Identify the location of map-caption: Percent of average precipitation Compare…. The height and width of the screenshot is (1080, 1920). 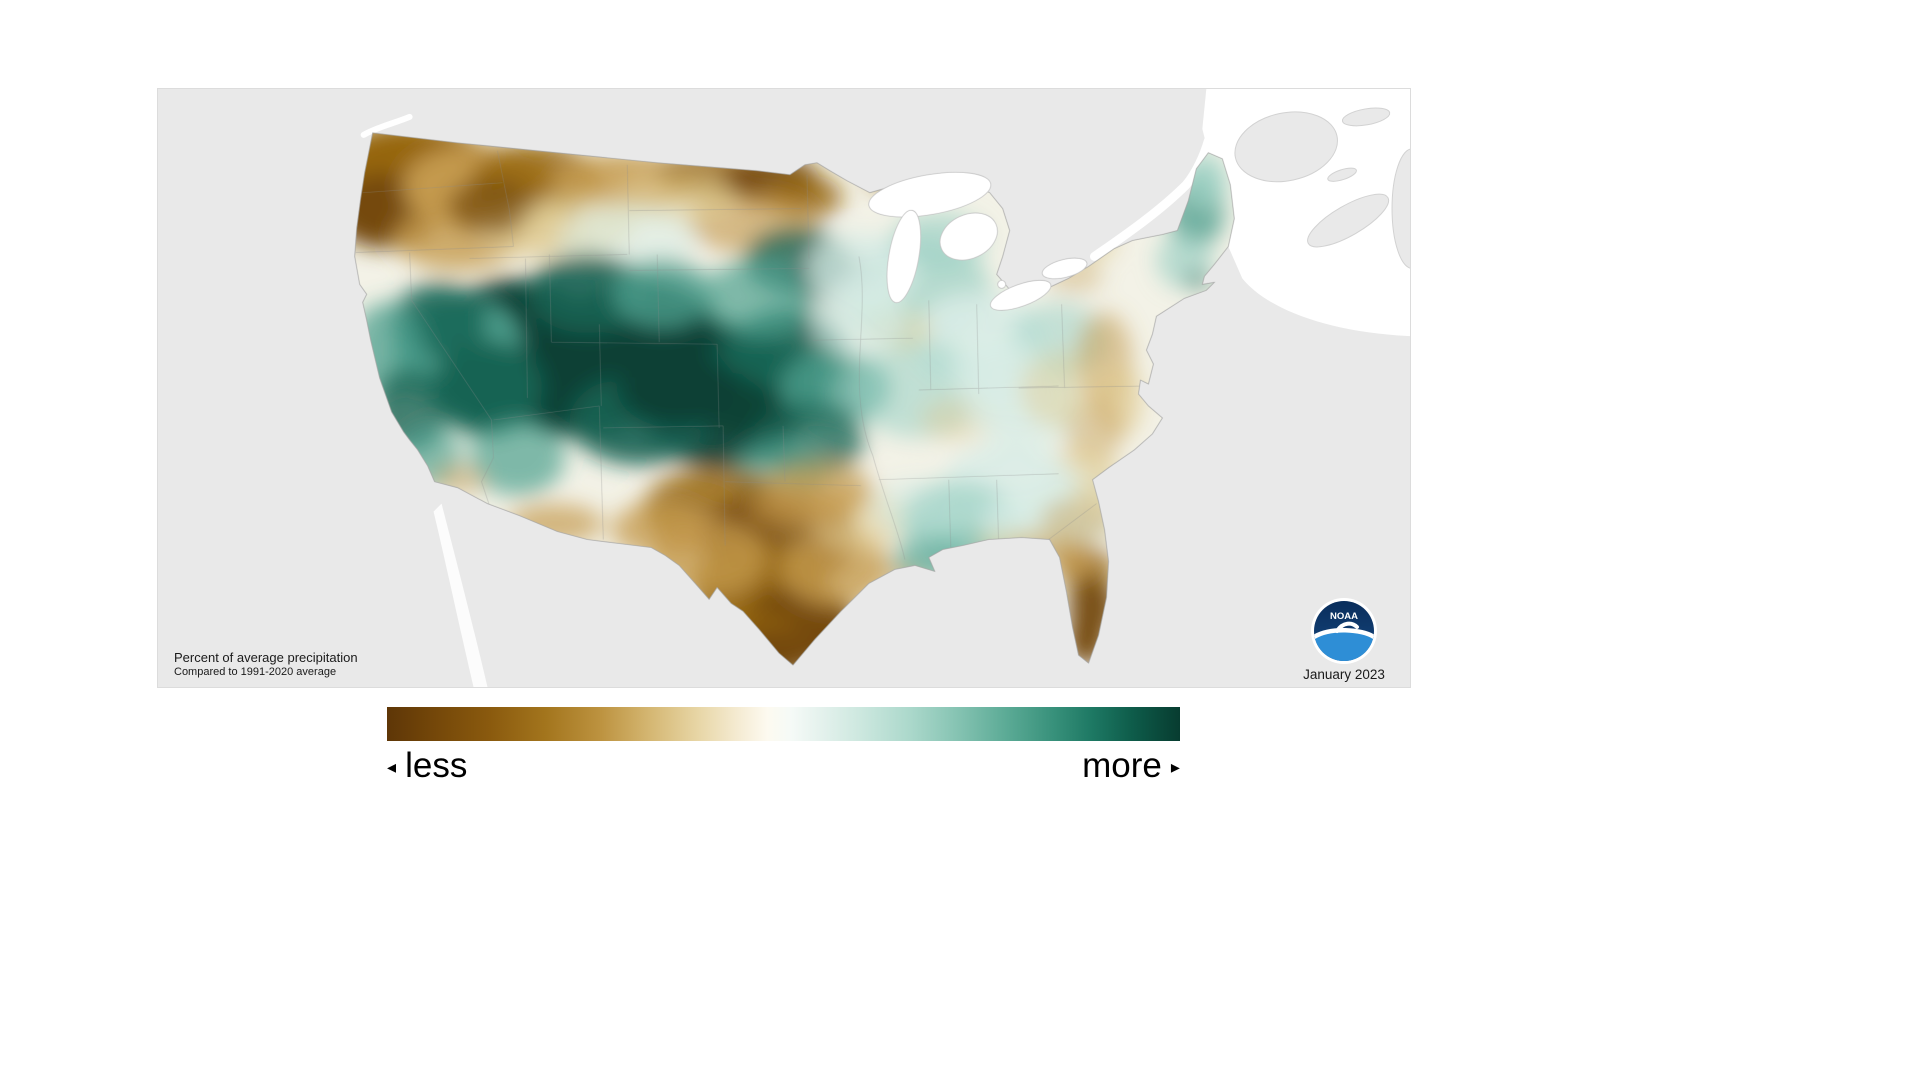
(266, 665).